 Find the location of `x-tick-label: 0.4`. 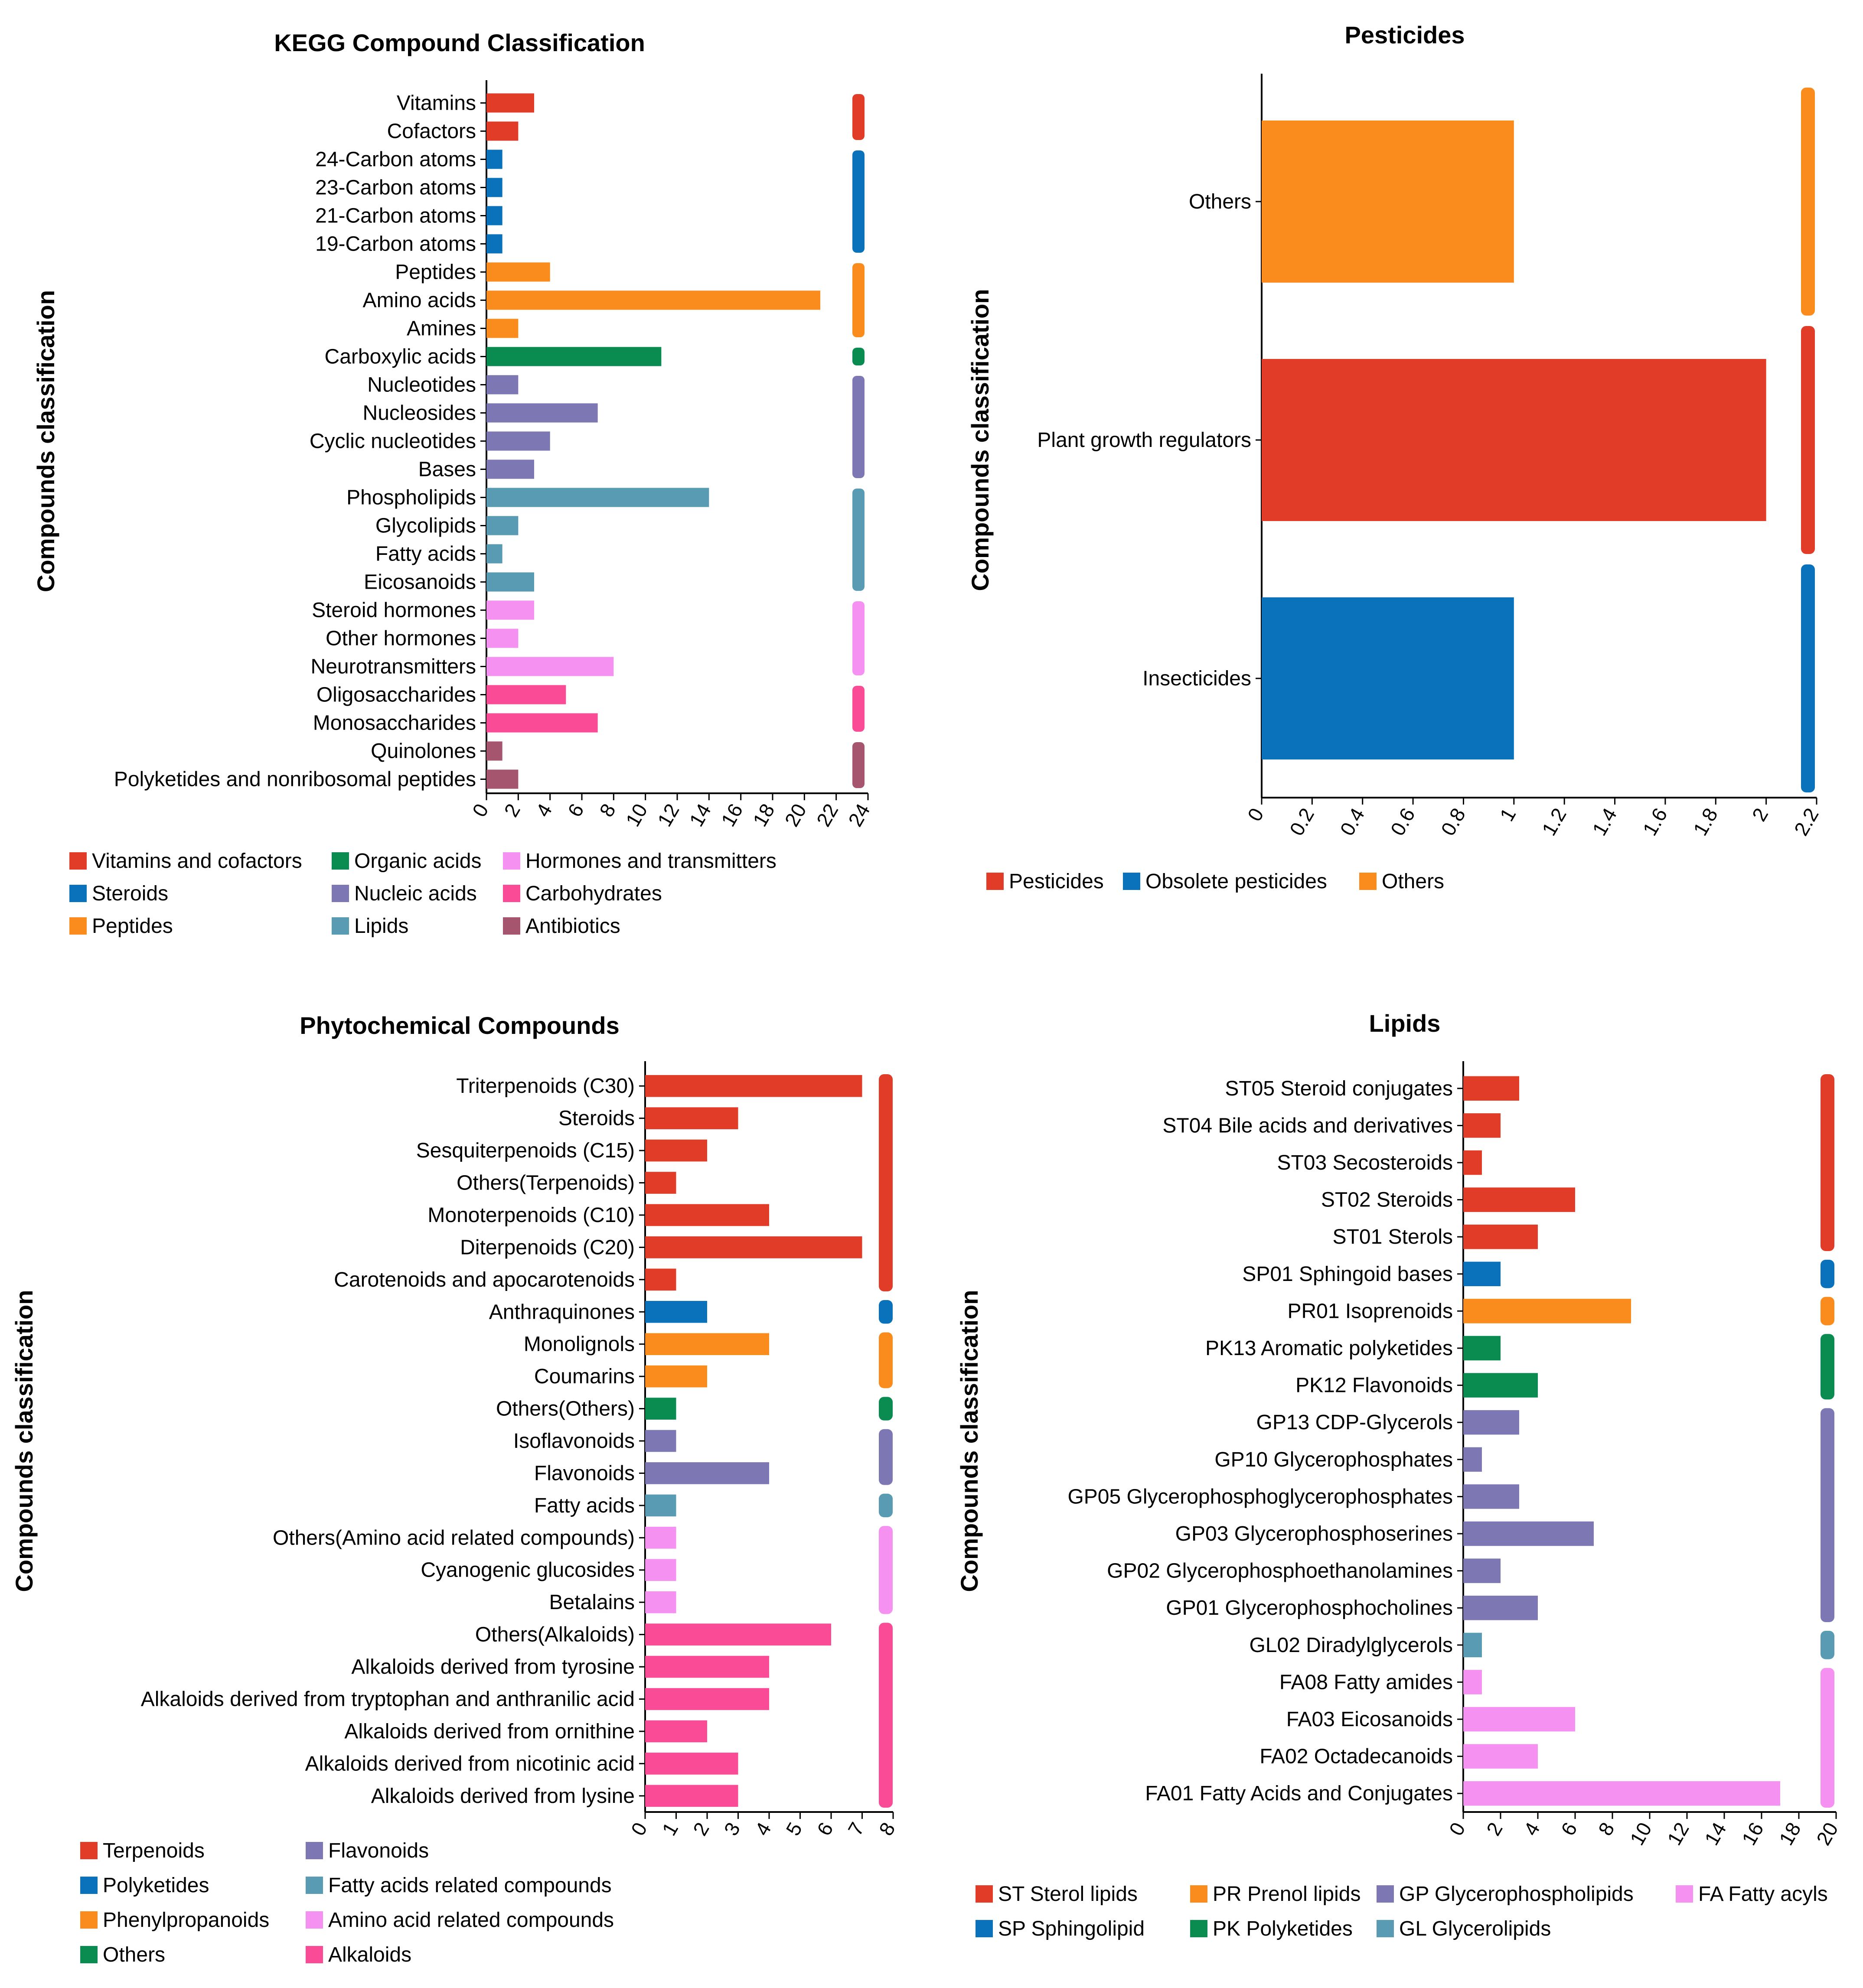

x-tick-label: 0.4 is located at coordinates (1352, 821).